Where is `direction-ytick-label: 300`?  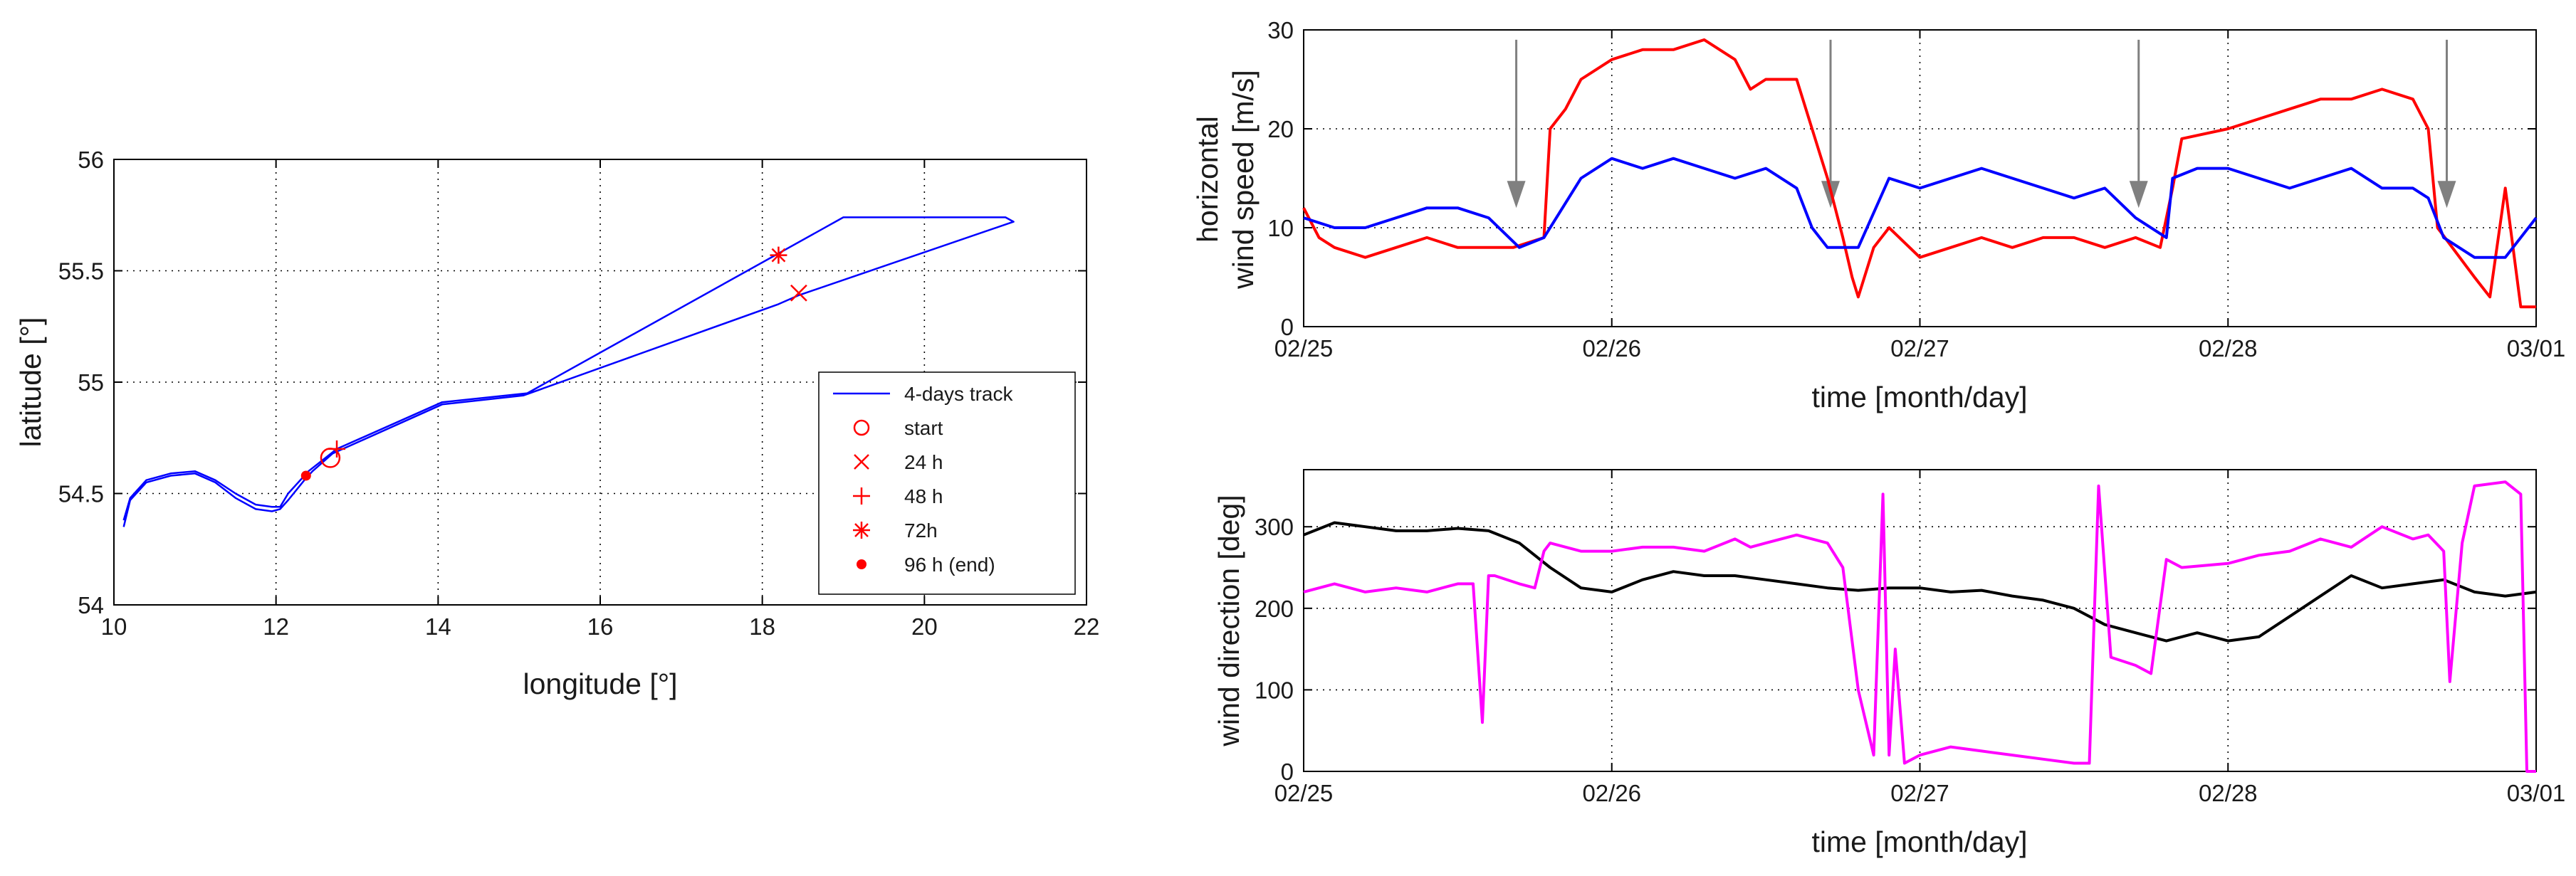 direction-ytick-label: 300 is located at coordinates (1274, 527).